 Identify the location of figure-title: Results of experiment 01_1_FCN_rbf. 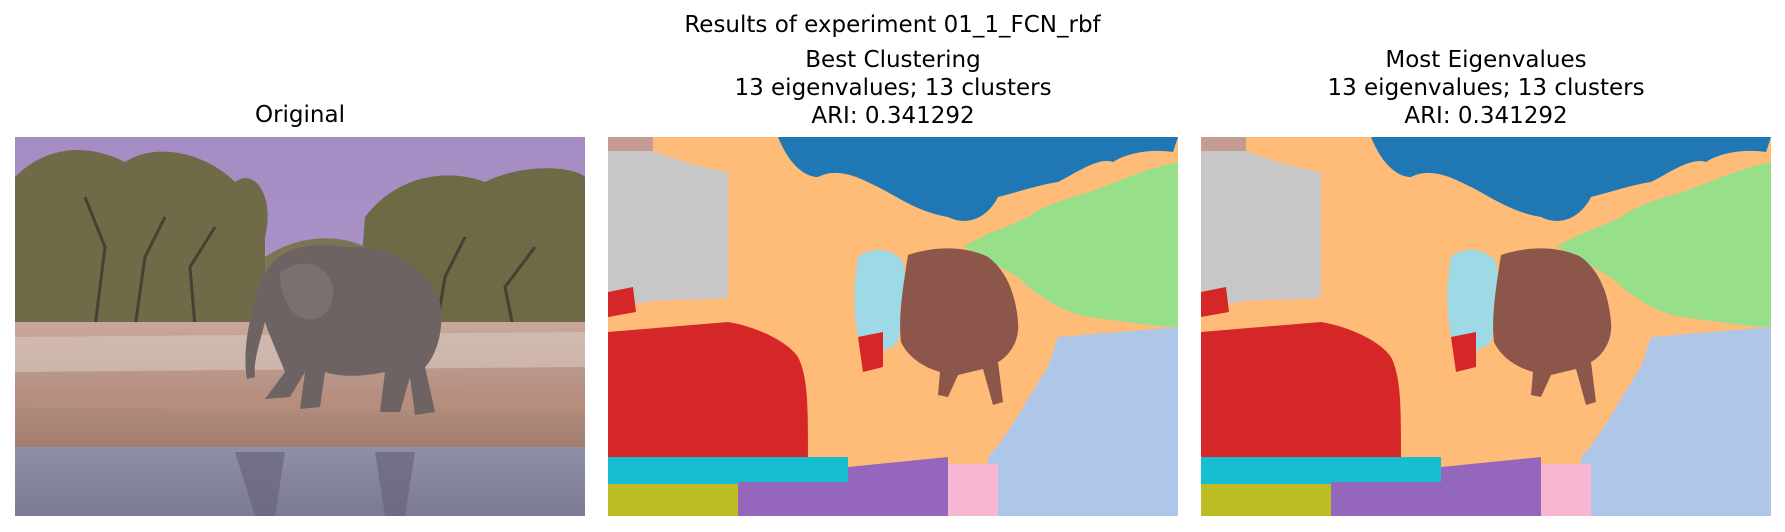
(892, 25).